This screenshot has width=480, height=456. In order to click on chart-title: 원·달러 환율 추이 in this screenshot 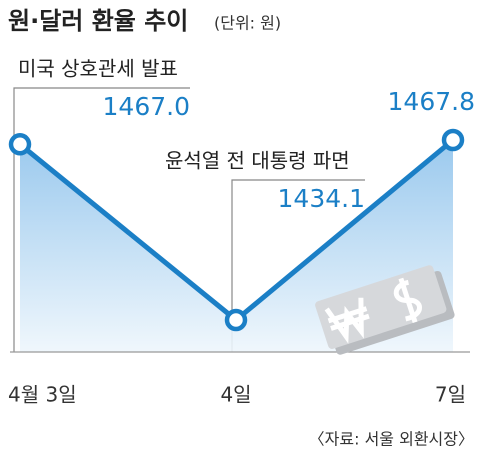, I will do `click(98, 21)`.